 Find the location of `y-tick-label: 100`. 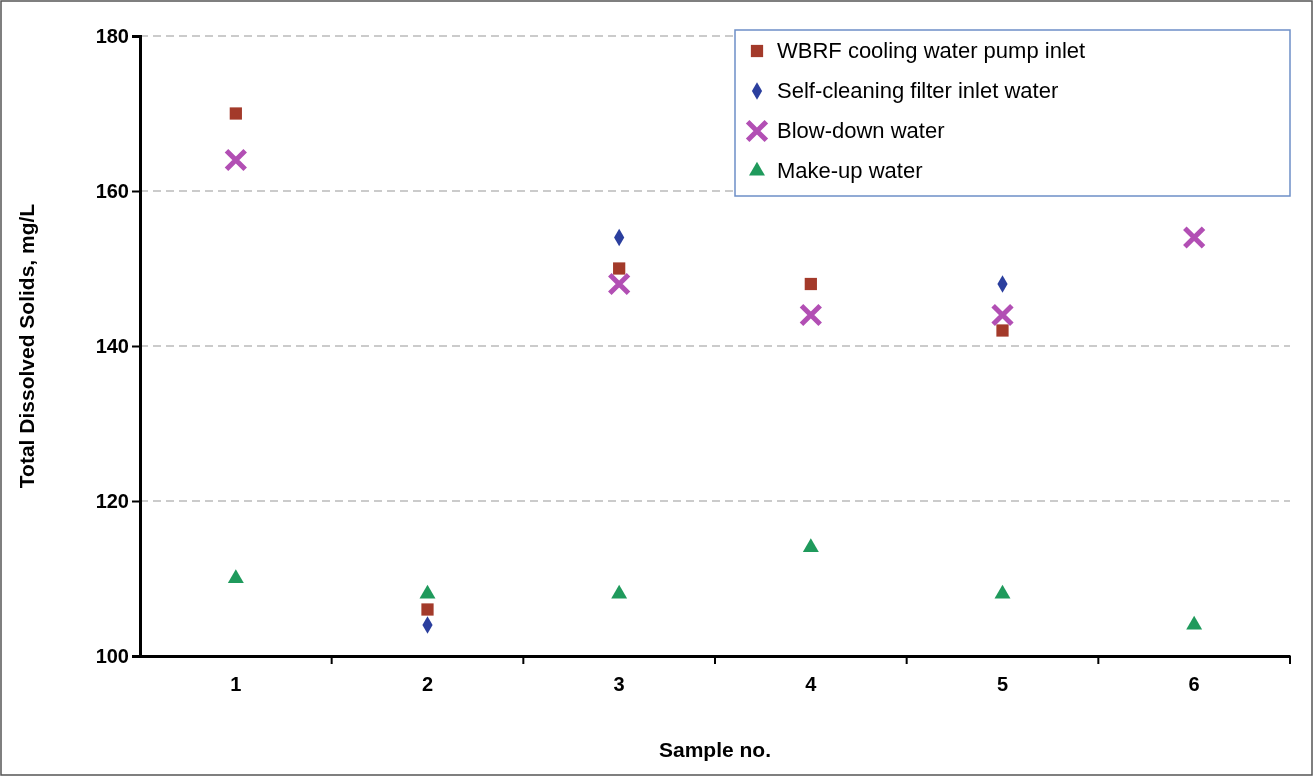

y-tick-label: 100 is located at coordinates (112, 655).